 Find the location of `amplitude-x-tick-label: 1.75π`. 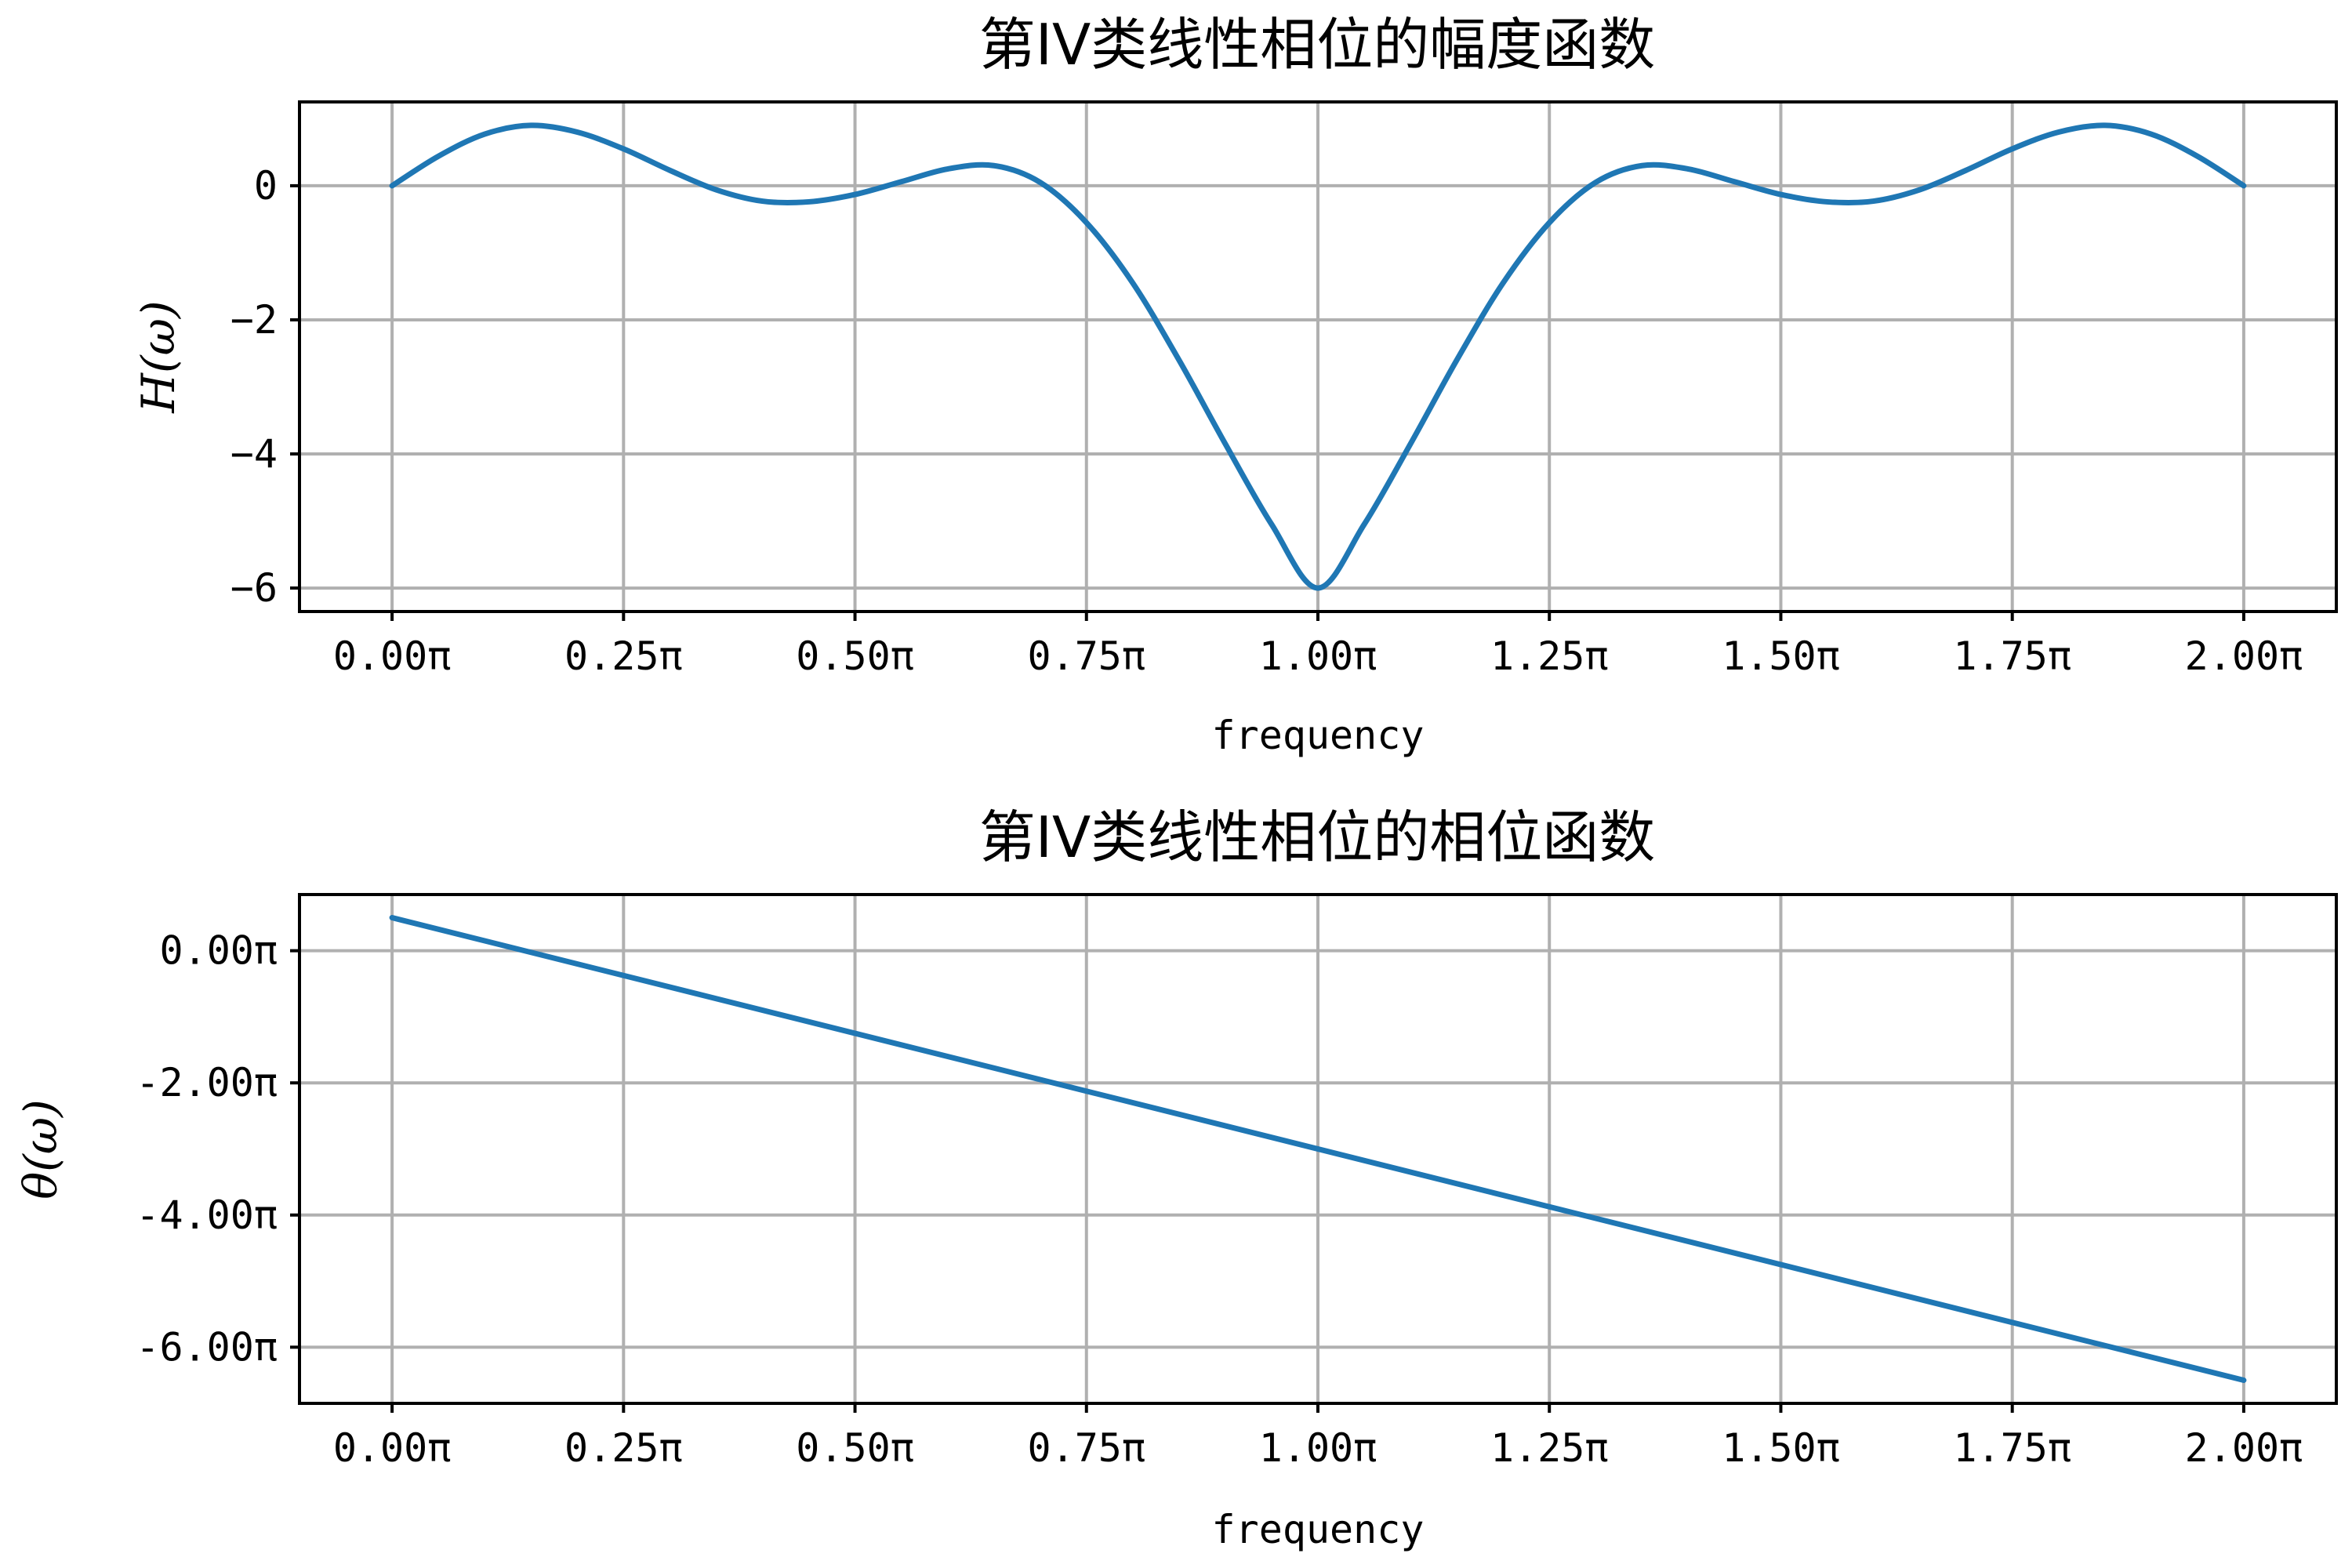

amplitude-x-tick-label: 1.75π is located at coordinates (2012, 656).